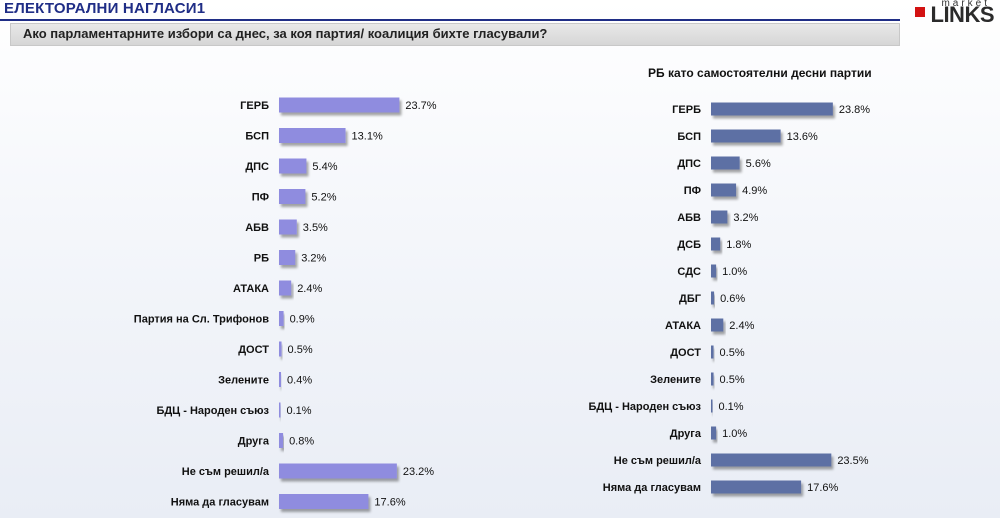 The height and width of the screenshot is (518, 1000). Describe the element at coordinates (689, 272) in the screenshot. I see `right-category-label: СДС` at that location.